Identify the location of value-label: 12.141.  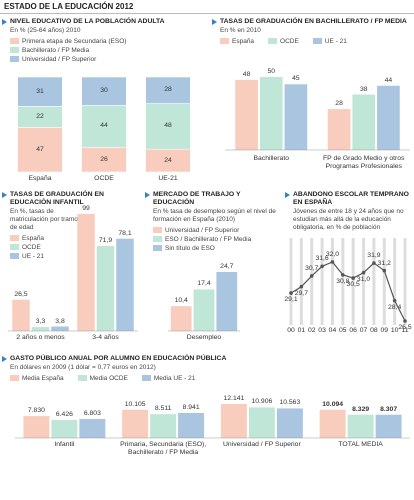
(234, 398).